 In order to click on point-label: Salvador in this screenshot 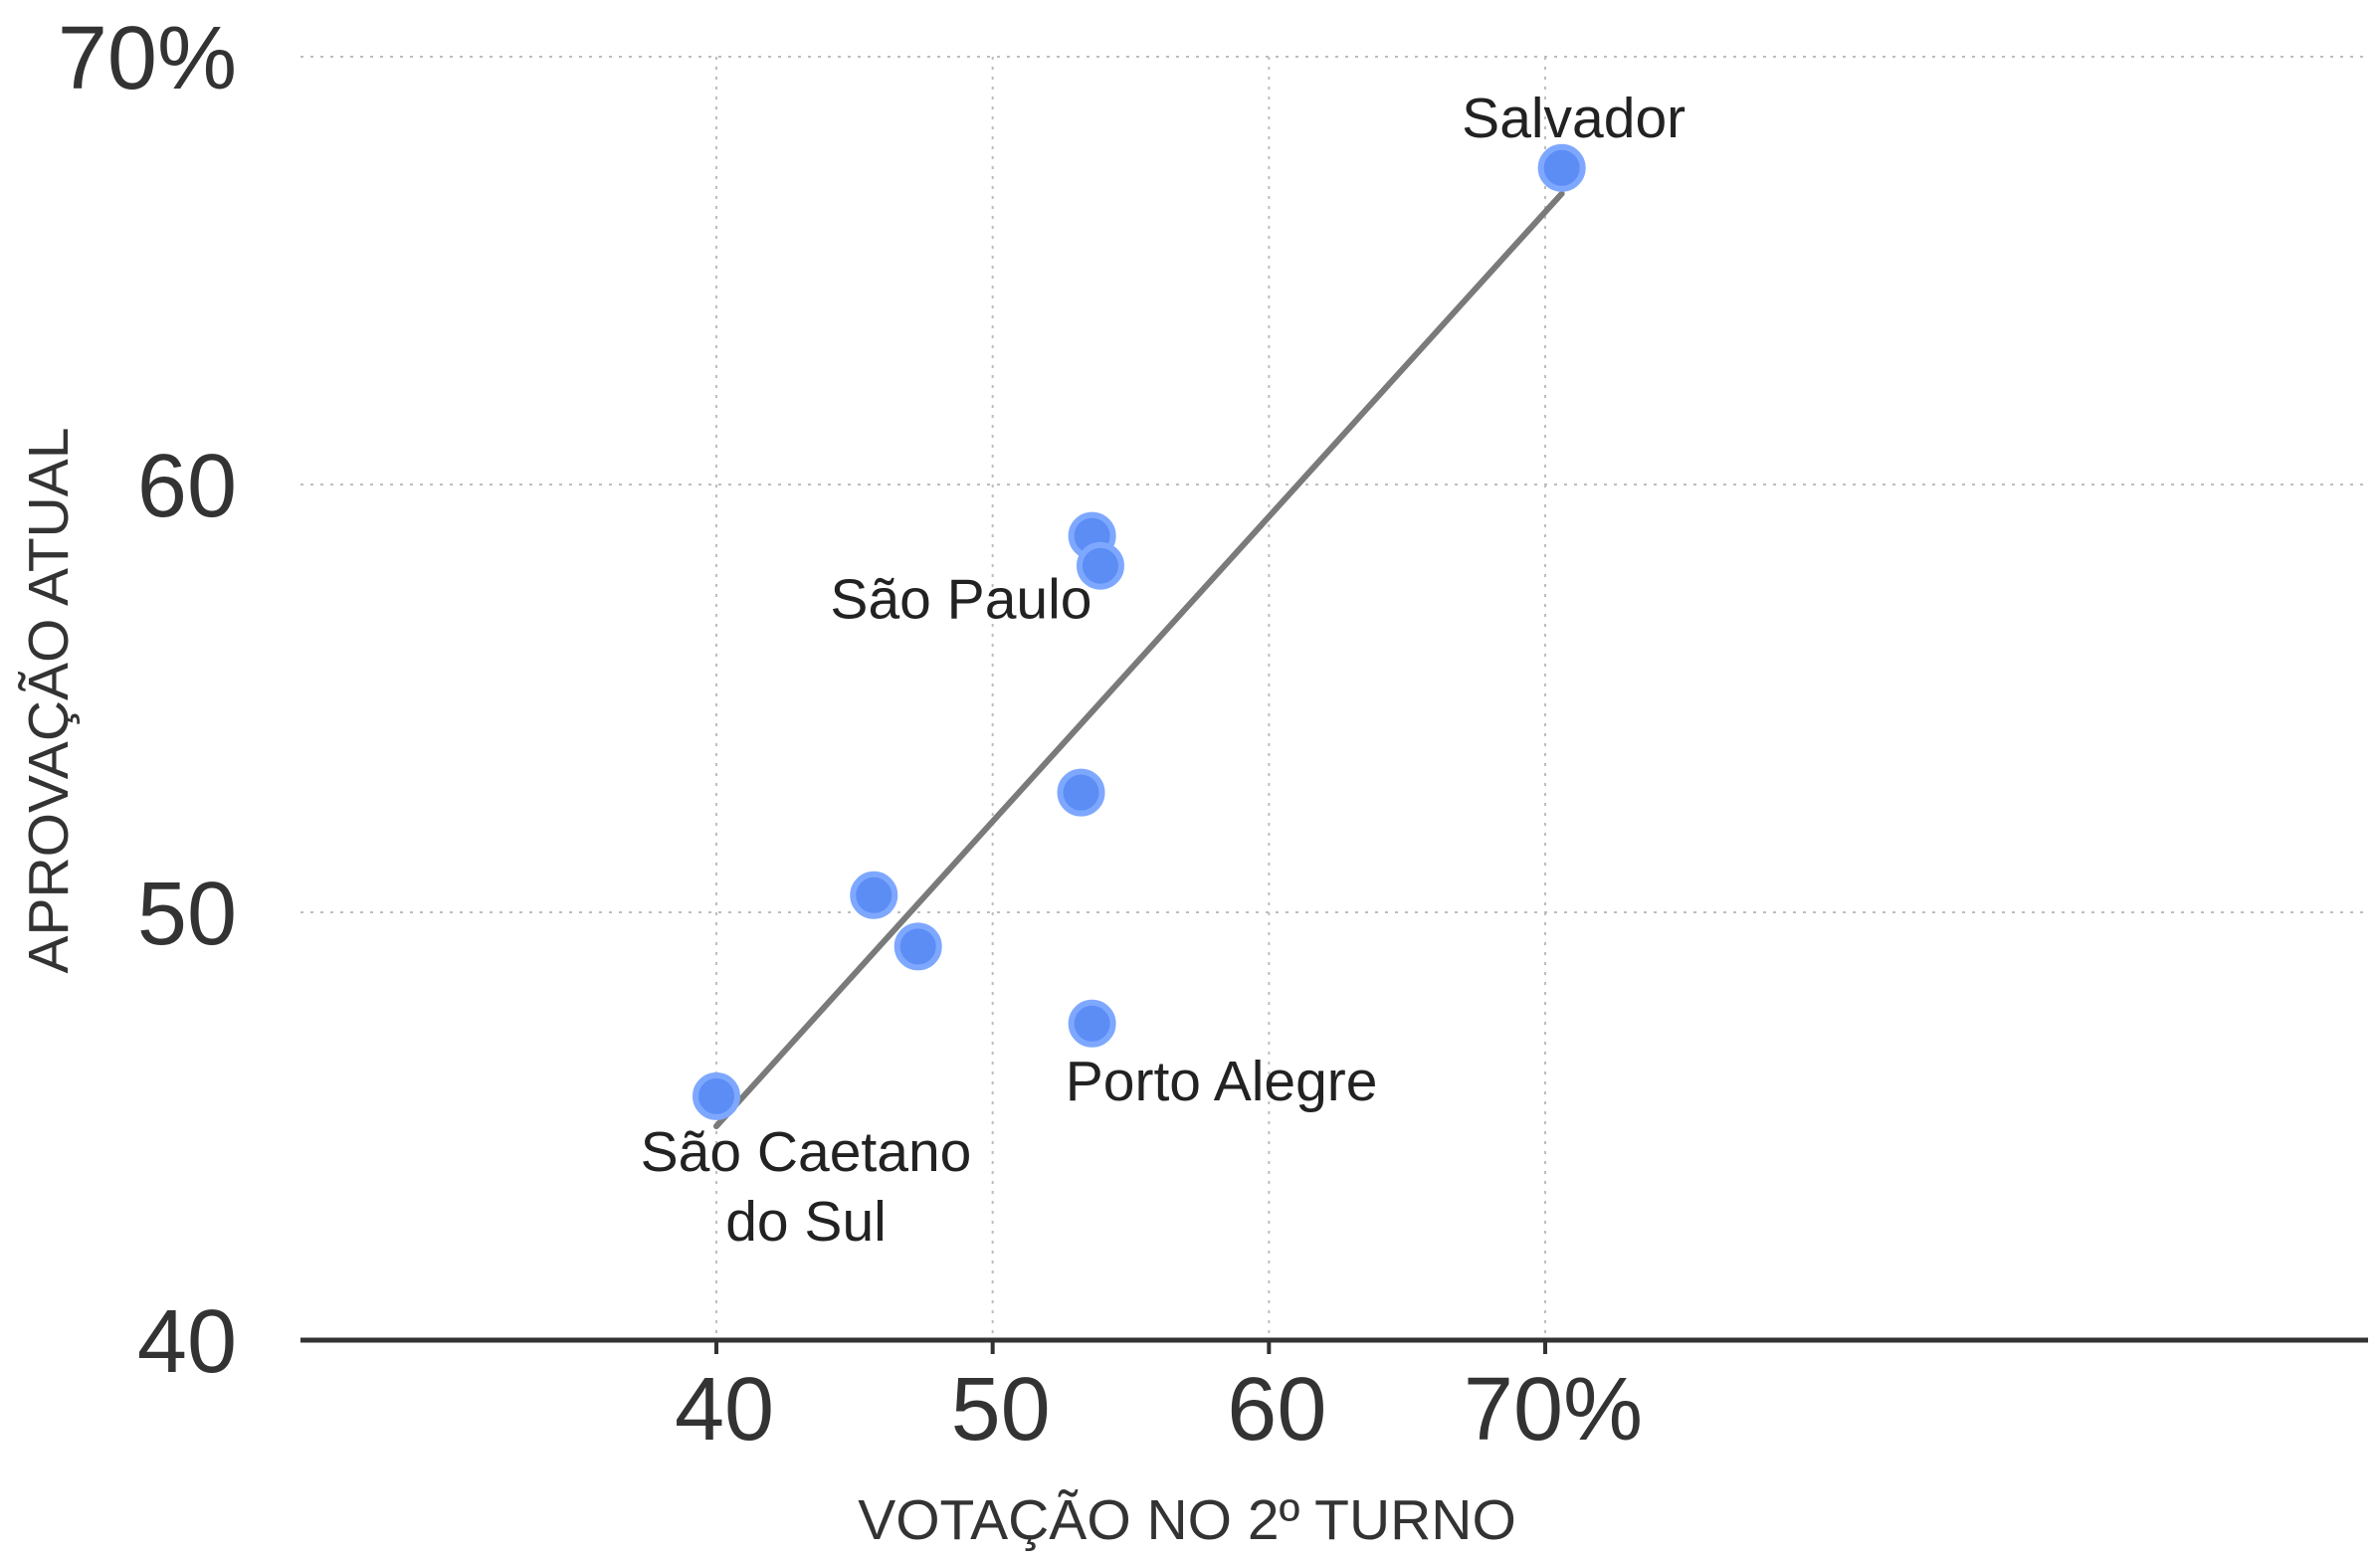, I will do `click(1574, 118)`.